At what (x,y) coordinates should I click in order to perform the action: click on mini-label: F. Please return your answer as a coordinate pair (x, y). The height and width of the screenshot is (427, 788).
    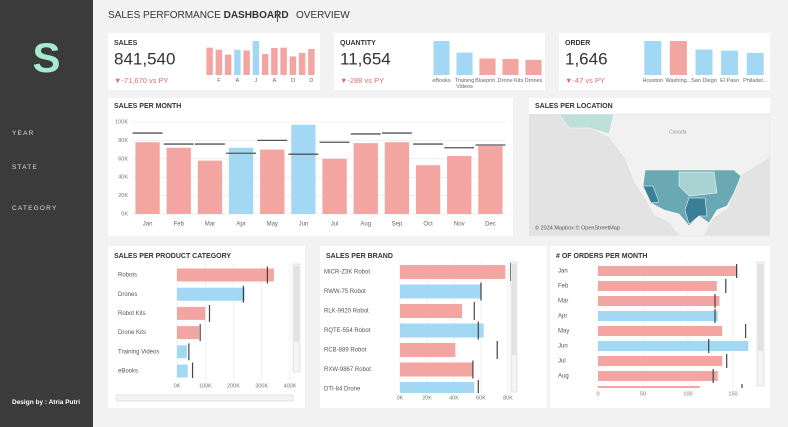
    Looking at the image, I should click on (219, 81).